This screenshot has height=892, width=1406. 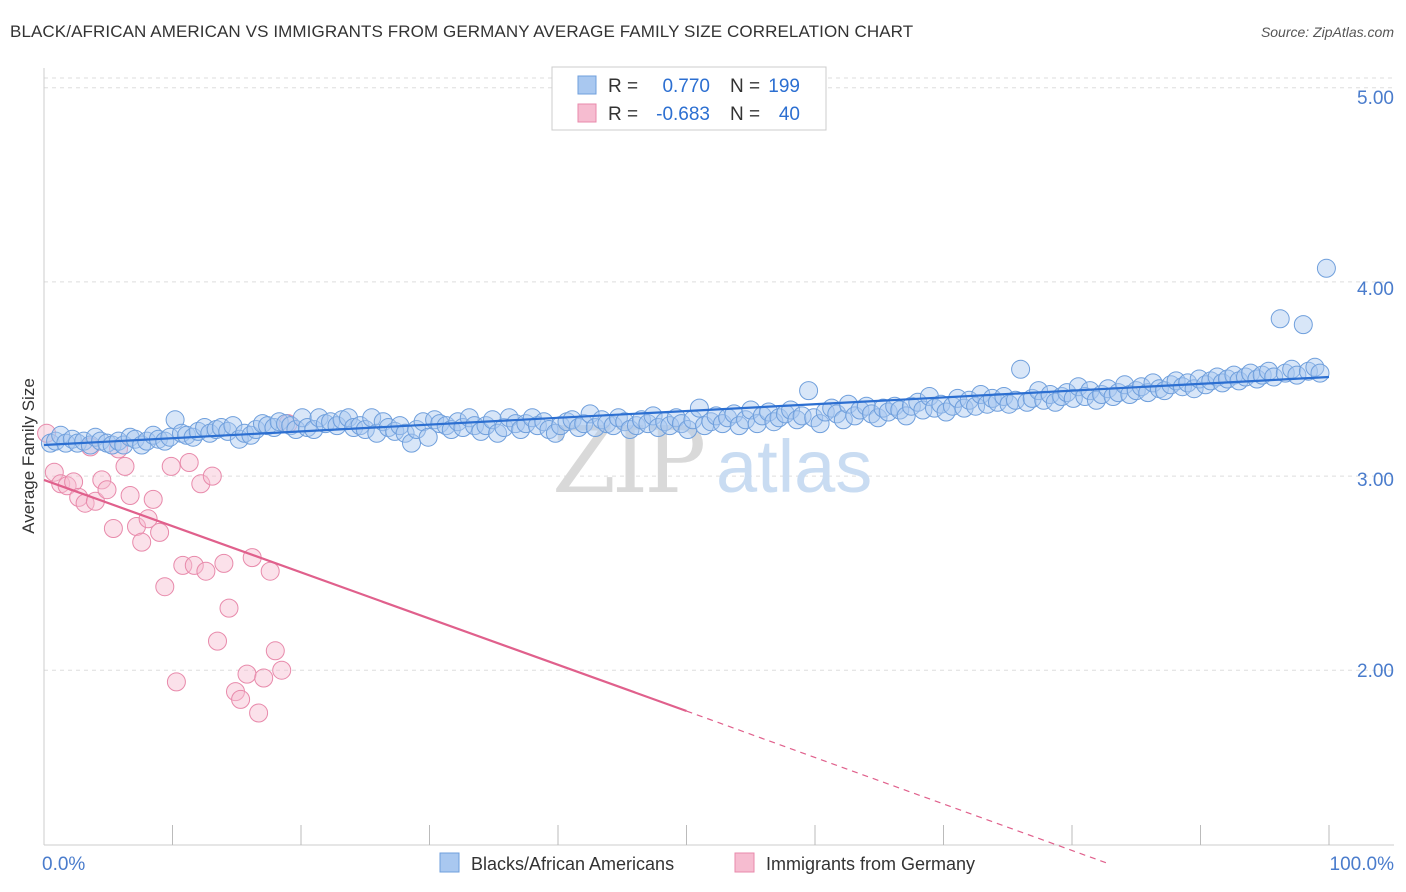 What do you see at coordinates (751, 835) in the screenshot?
I see `x-axis-ticks` at bounding box center [751, 835].